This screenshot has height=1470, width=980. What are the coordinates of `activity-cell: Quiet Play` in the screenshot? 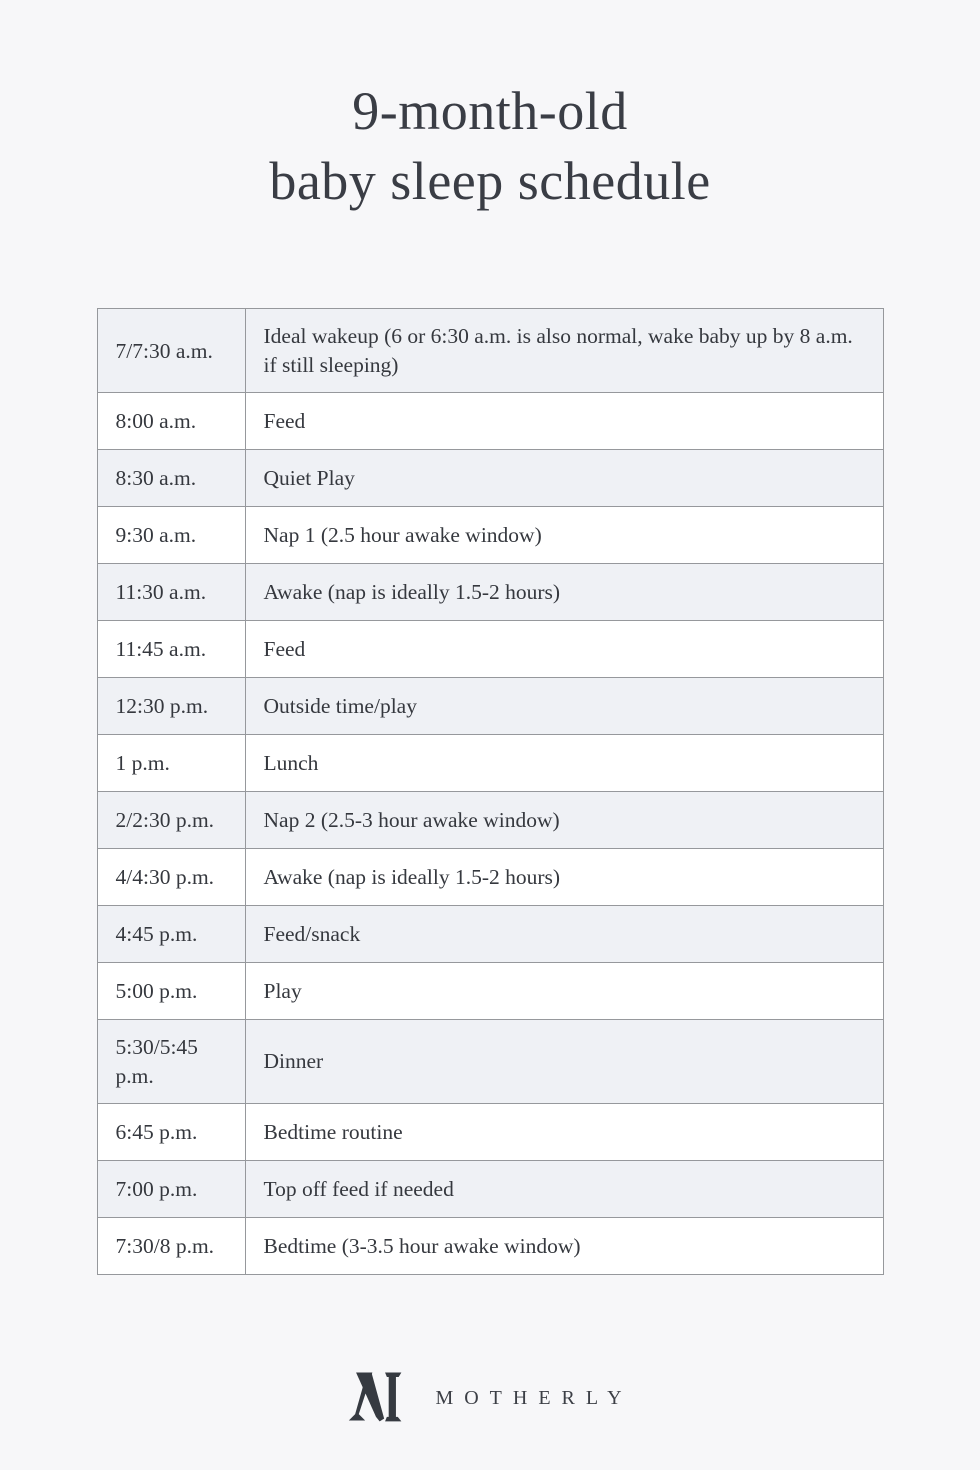 It's located at (564, 478).